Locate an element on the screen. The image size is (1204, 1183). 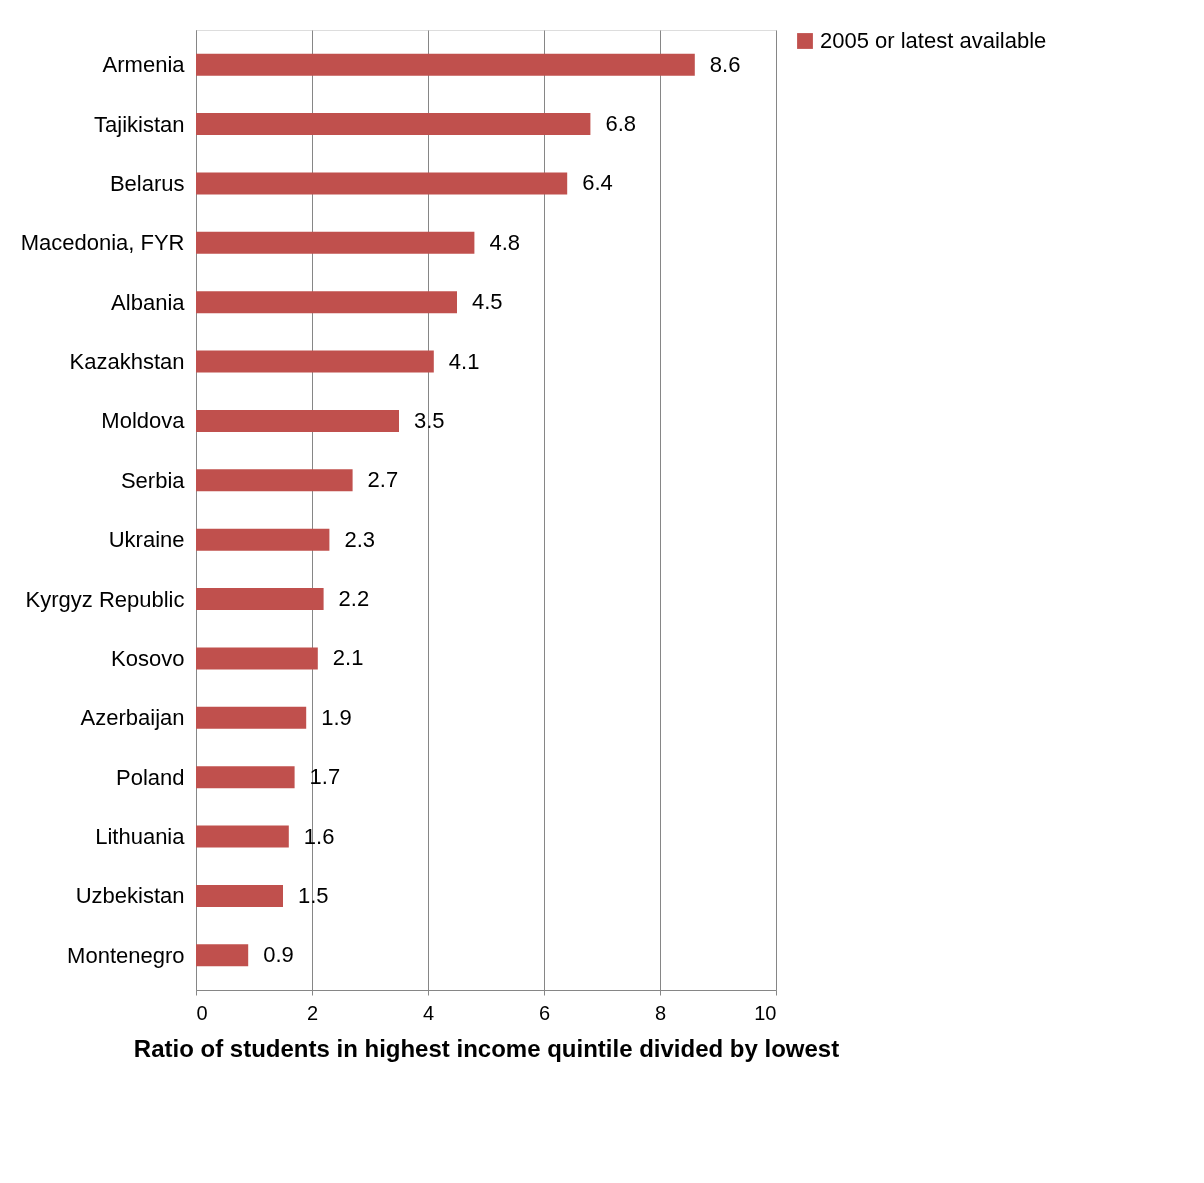
x-tick-label: 6 is located at coordinates (544, 1012).